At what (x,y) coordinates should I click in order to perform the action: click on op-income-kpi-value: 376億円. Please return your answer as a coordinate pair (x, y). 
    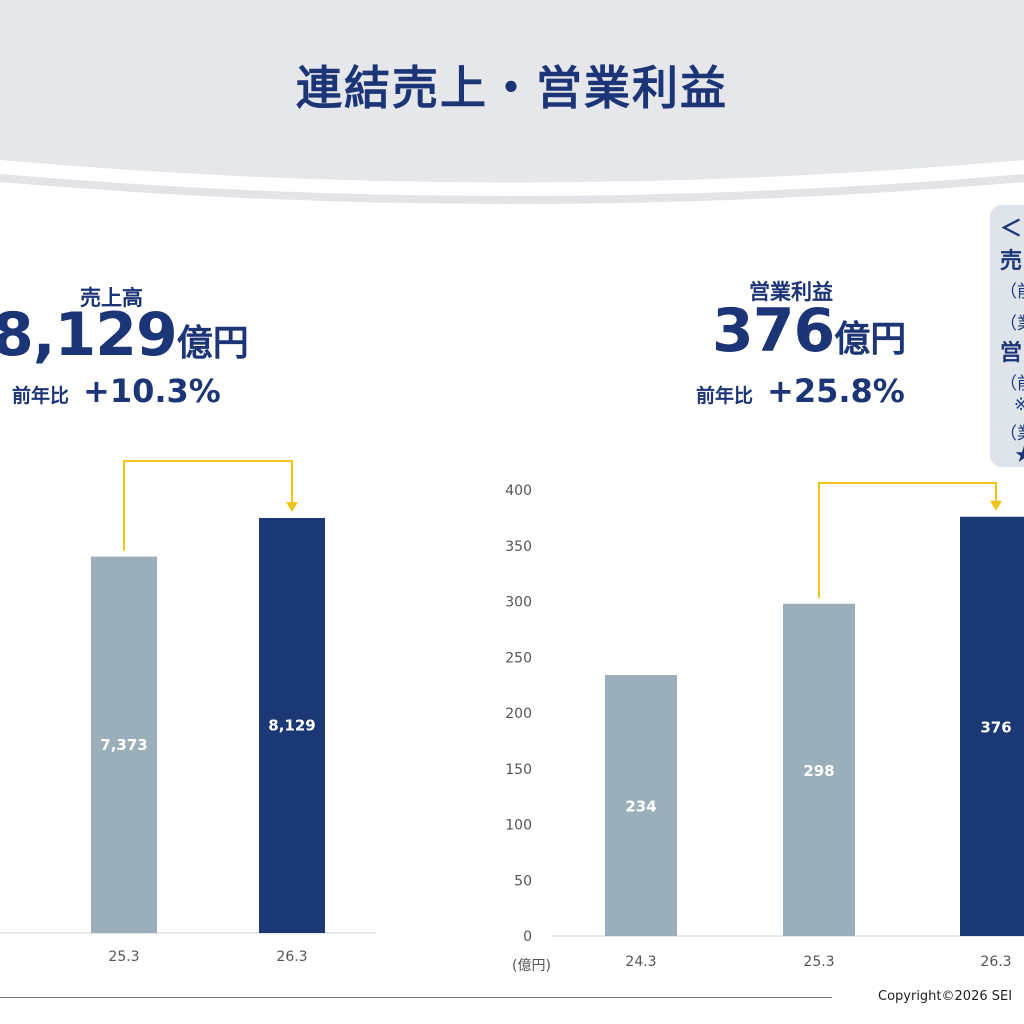
    Looking at the image, I should click on (809, 331).